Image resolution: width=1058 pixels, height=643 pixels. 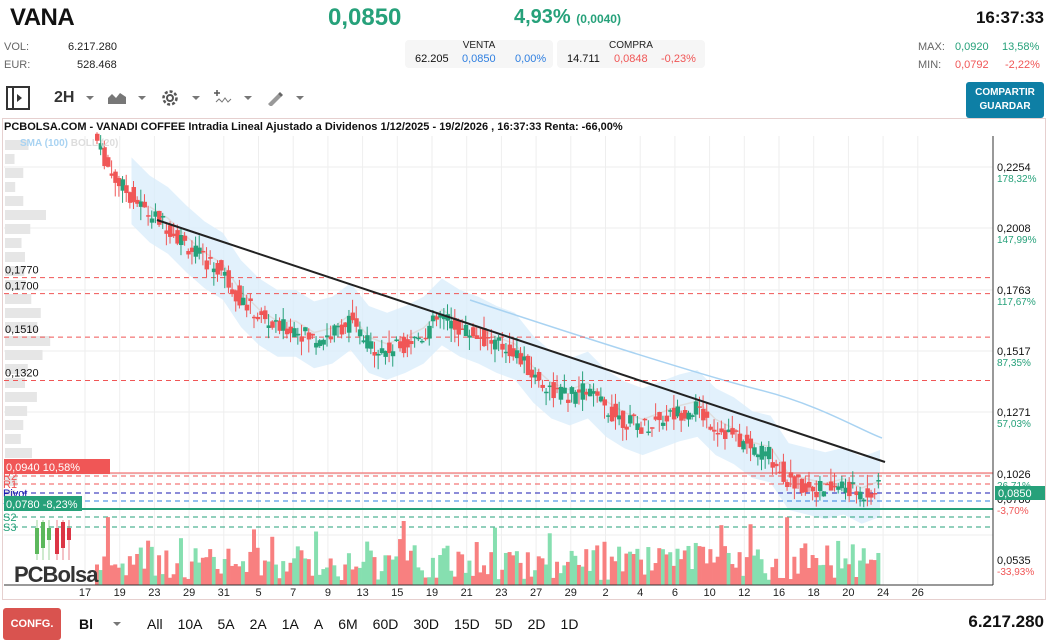 What do you see at coordinates (276, 99) in the screenshot?
I see `pencil-icon` at bounding box center [276, 99].